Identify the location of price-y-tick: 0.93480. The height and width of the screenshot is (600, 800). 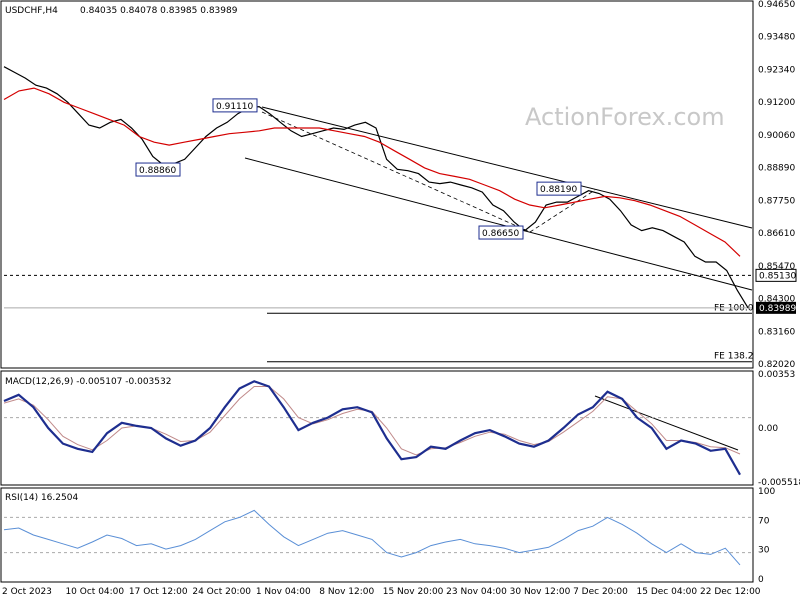
(776, 38).